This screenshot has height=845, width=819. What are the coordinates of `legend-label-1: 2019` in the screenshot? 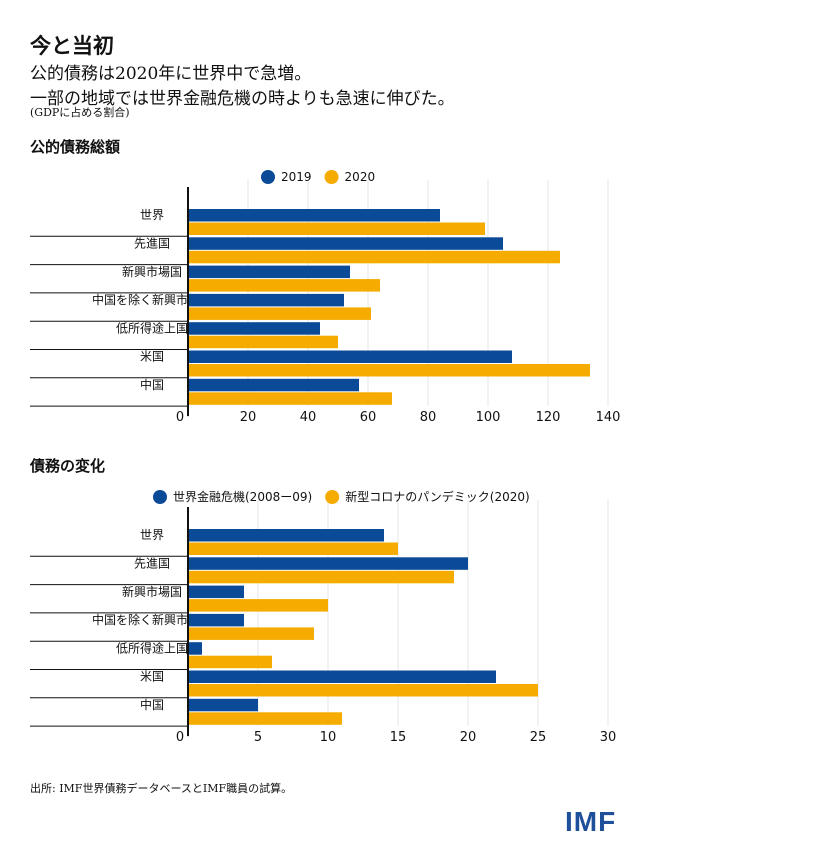 It's located at (296, 177).